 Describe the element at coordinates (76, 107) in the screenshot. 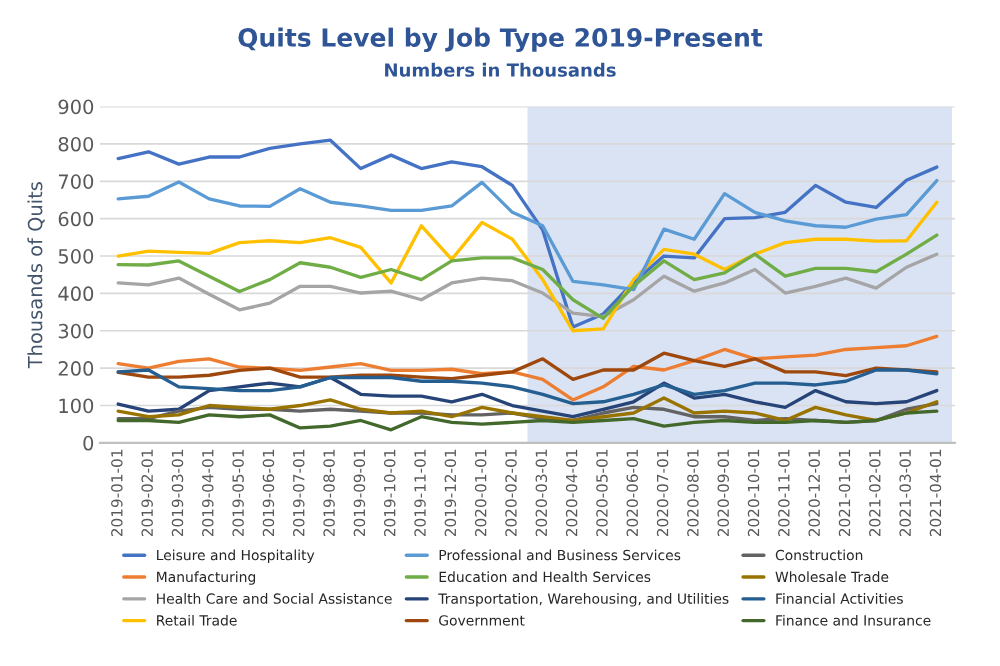

I see `y-tick-label: 900` at that location.